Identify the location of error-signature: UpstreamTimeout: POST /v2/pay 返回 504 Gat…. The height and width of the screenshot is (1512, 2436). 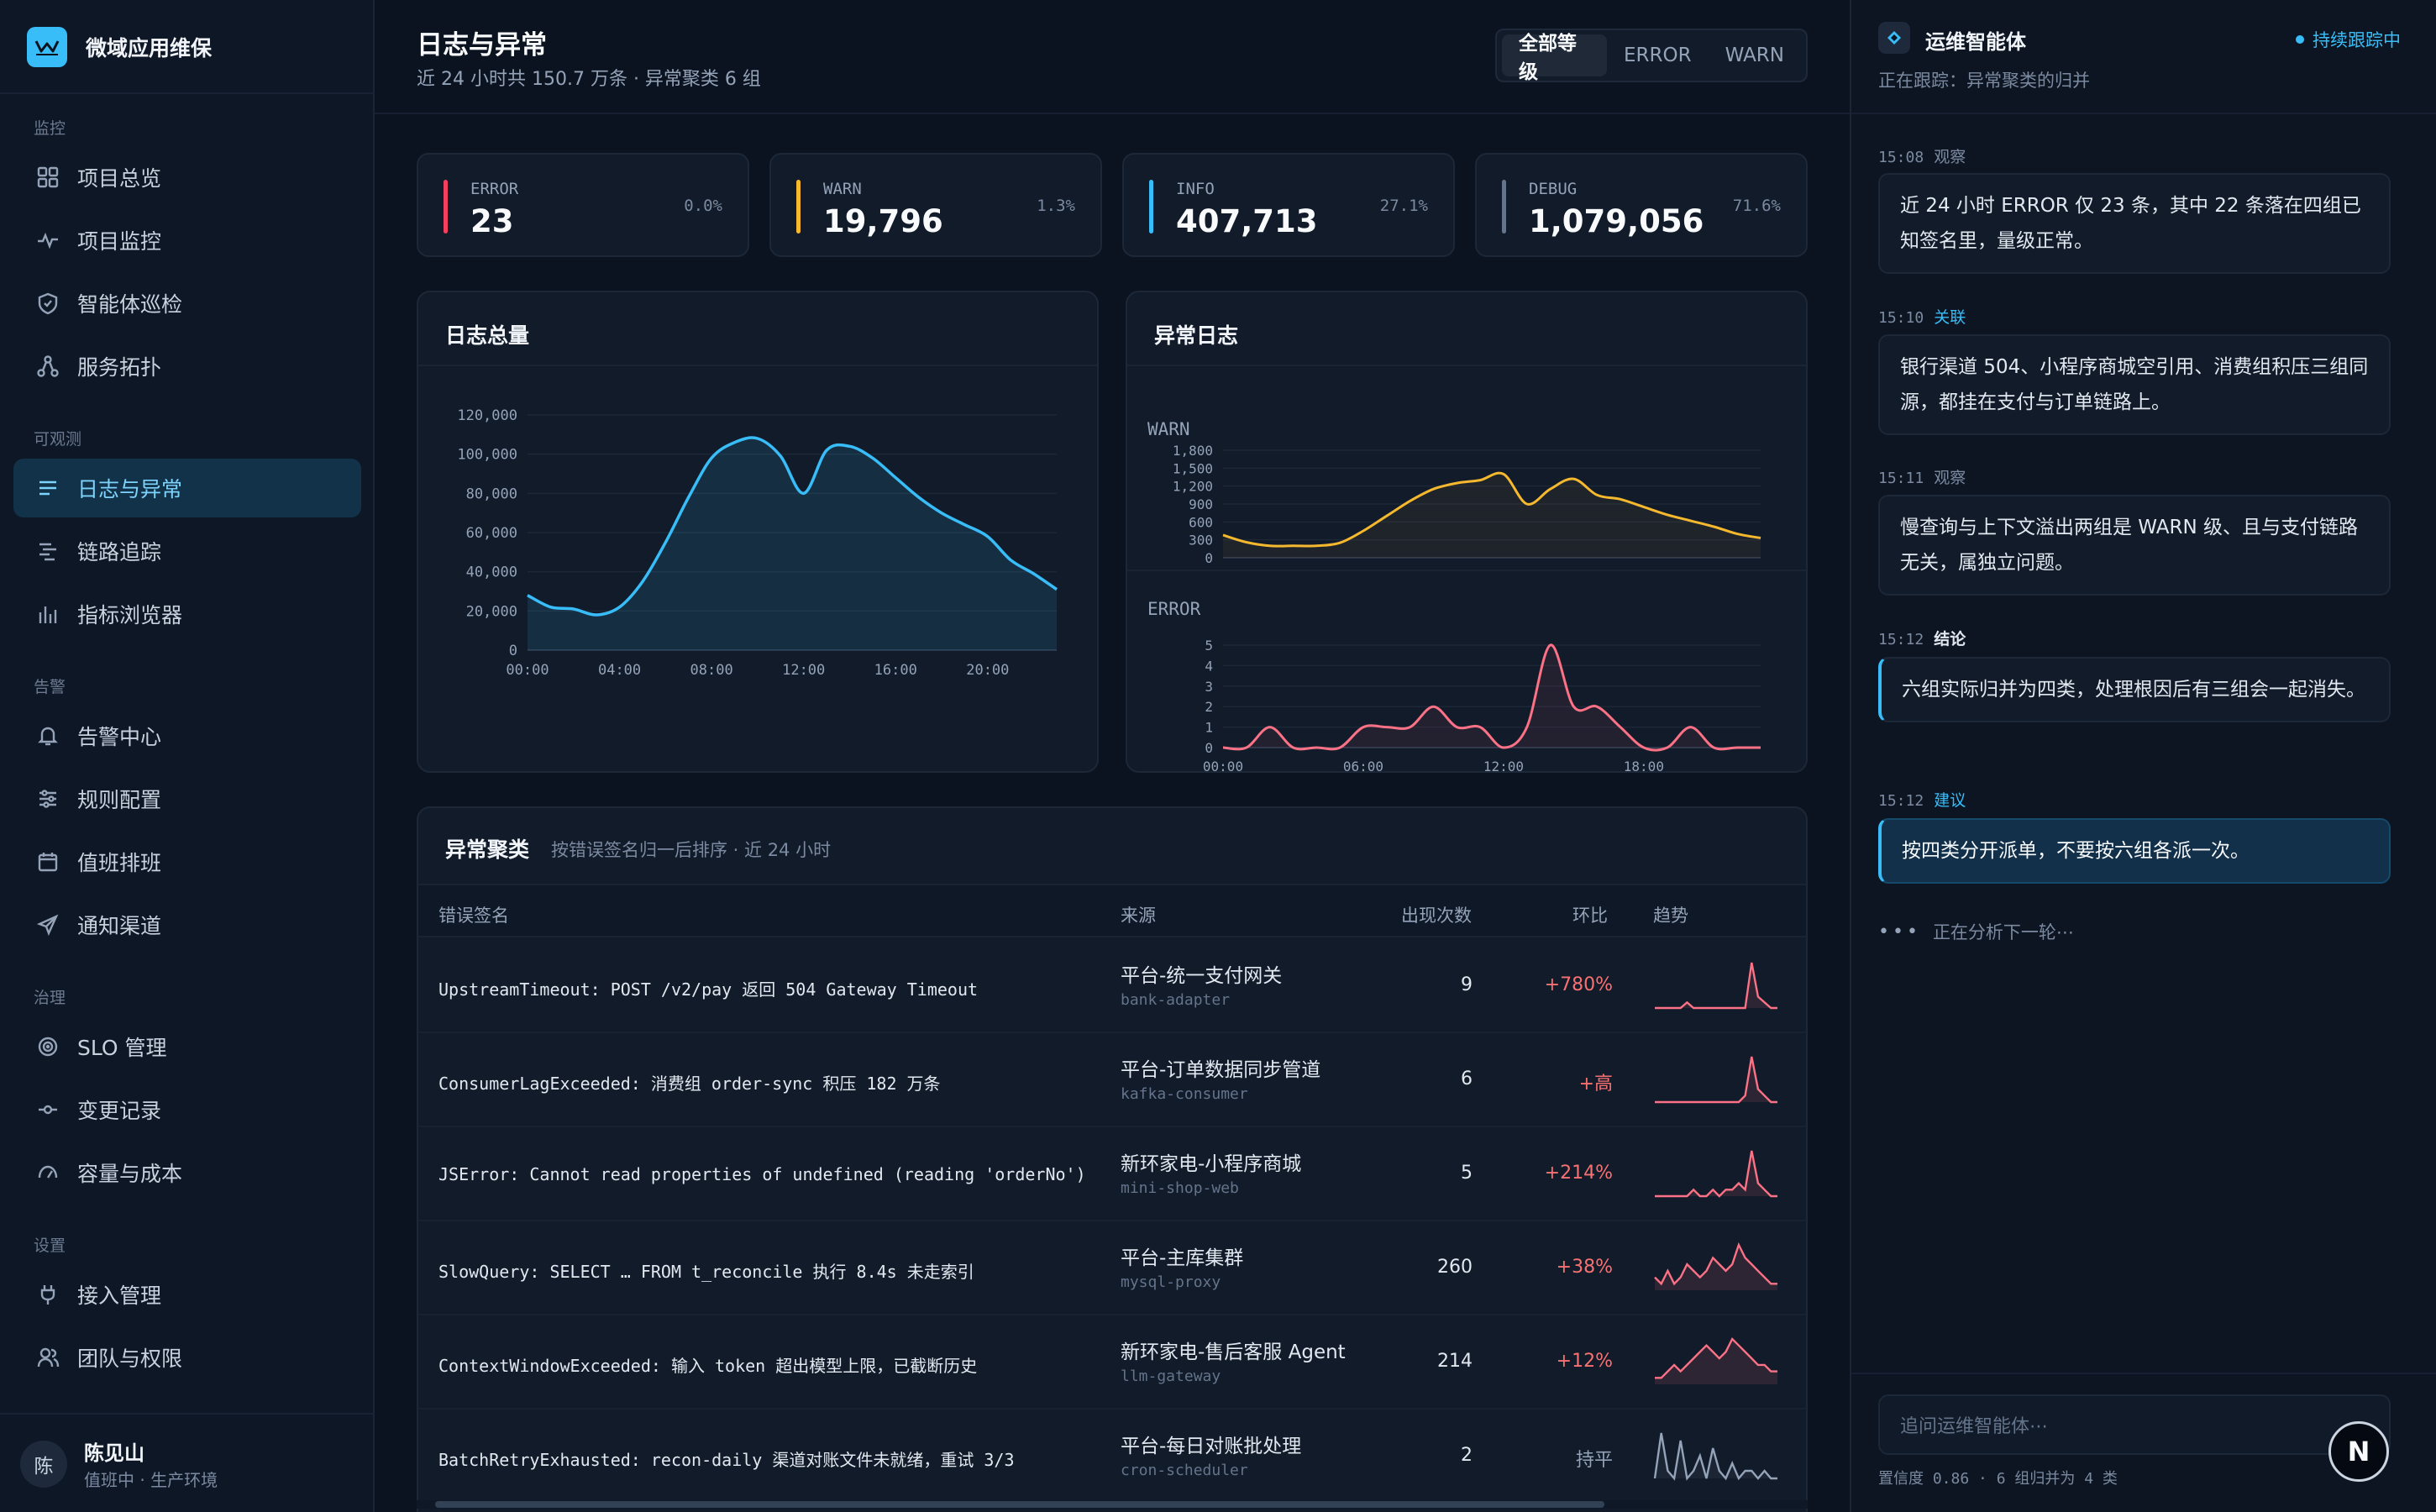
(708, 989).